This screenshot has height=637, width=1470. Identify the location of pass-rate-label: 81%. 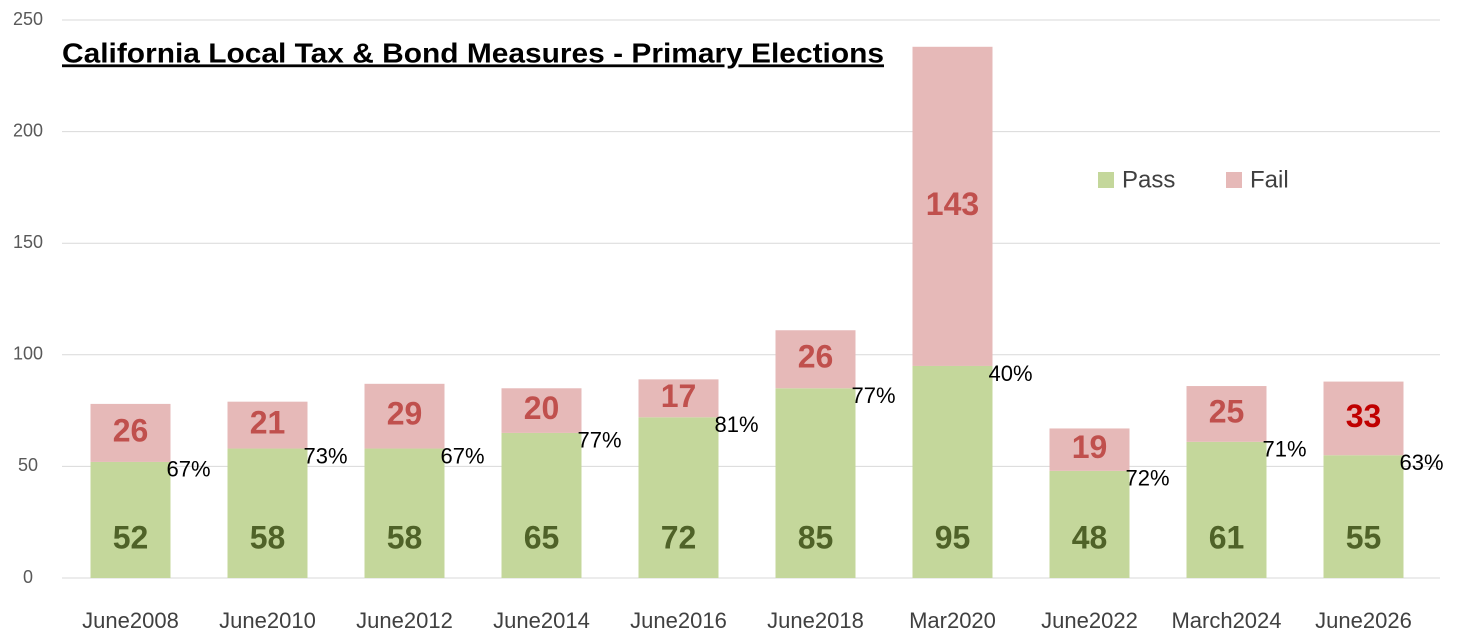
(737, 424).